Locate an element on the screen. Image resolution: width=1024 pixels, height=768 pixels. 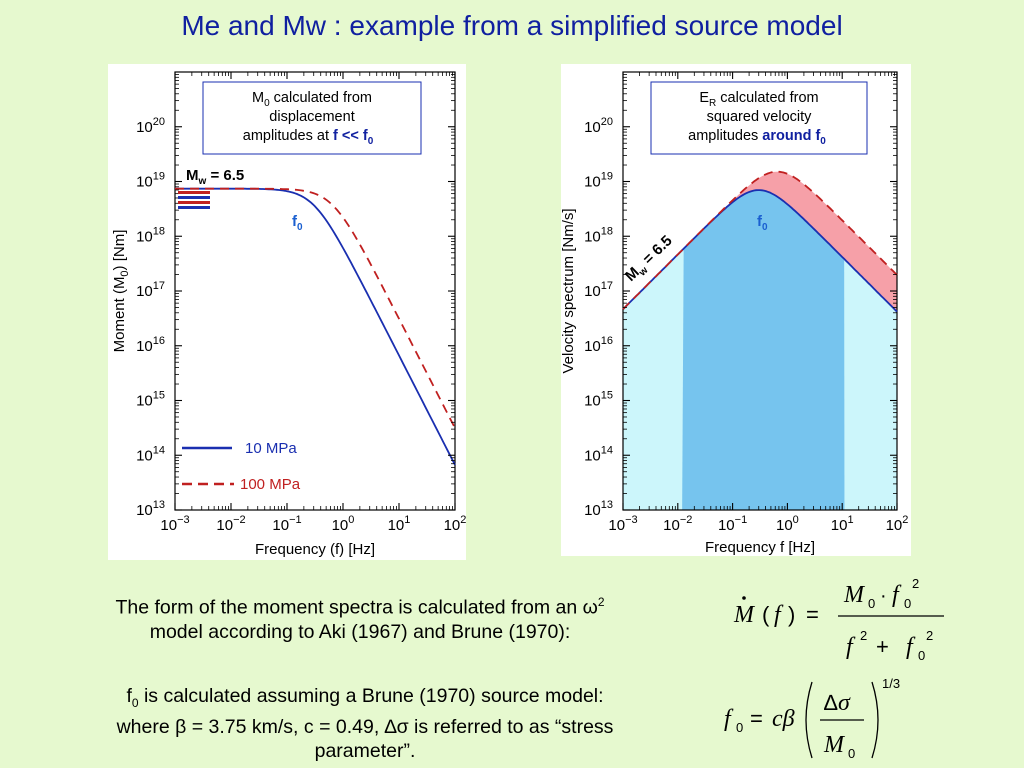
f0-band-area is located at coordinates (763, 350).